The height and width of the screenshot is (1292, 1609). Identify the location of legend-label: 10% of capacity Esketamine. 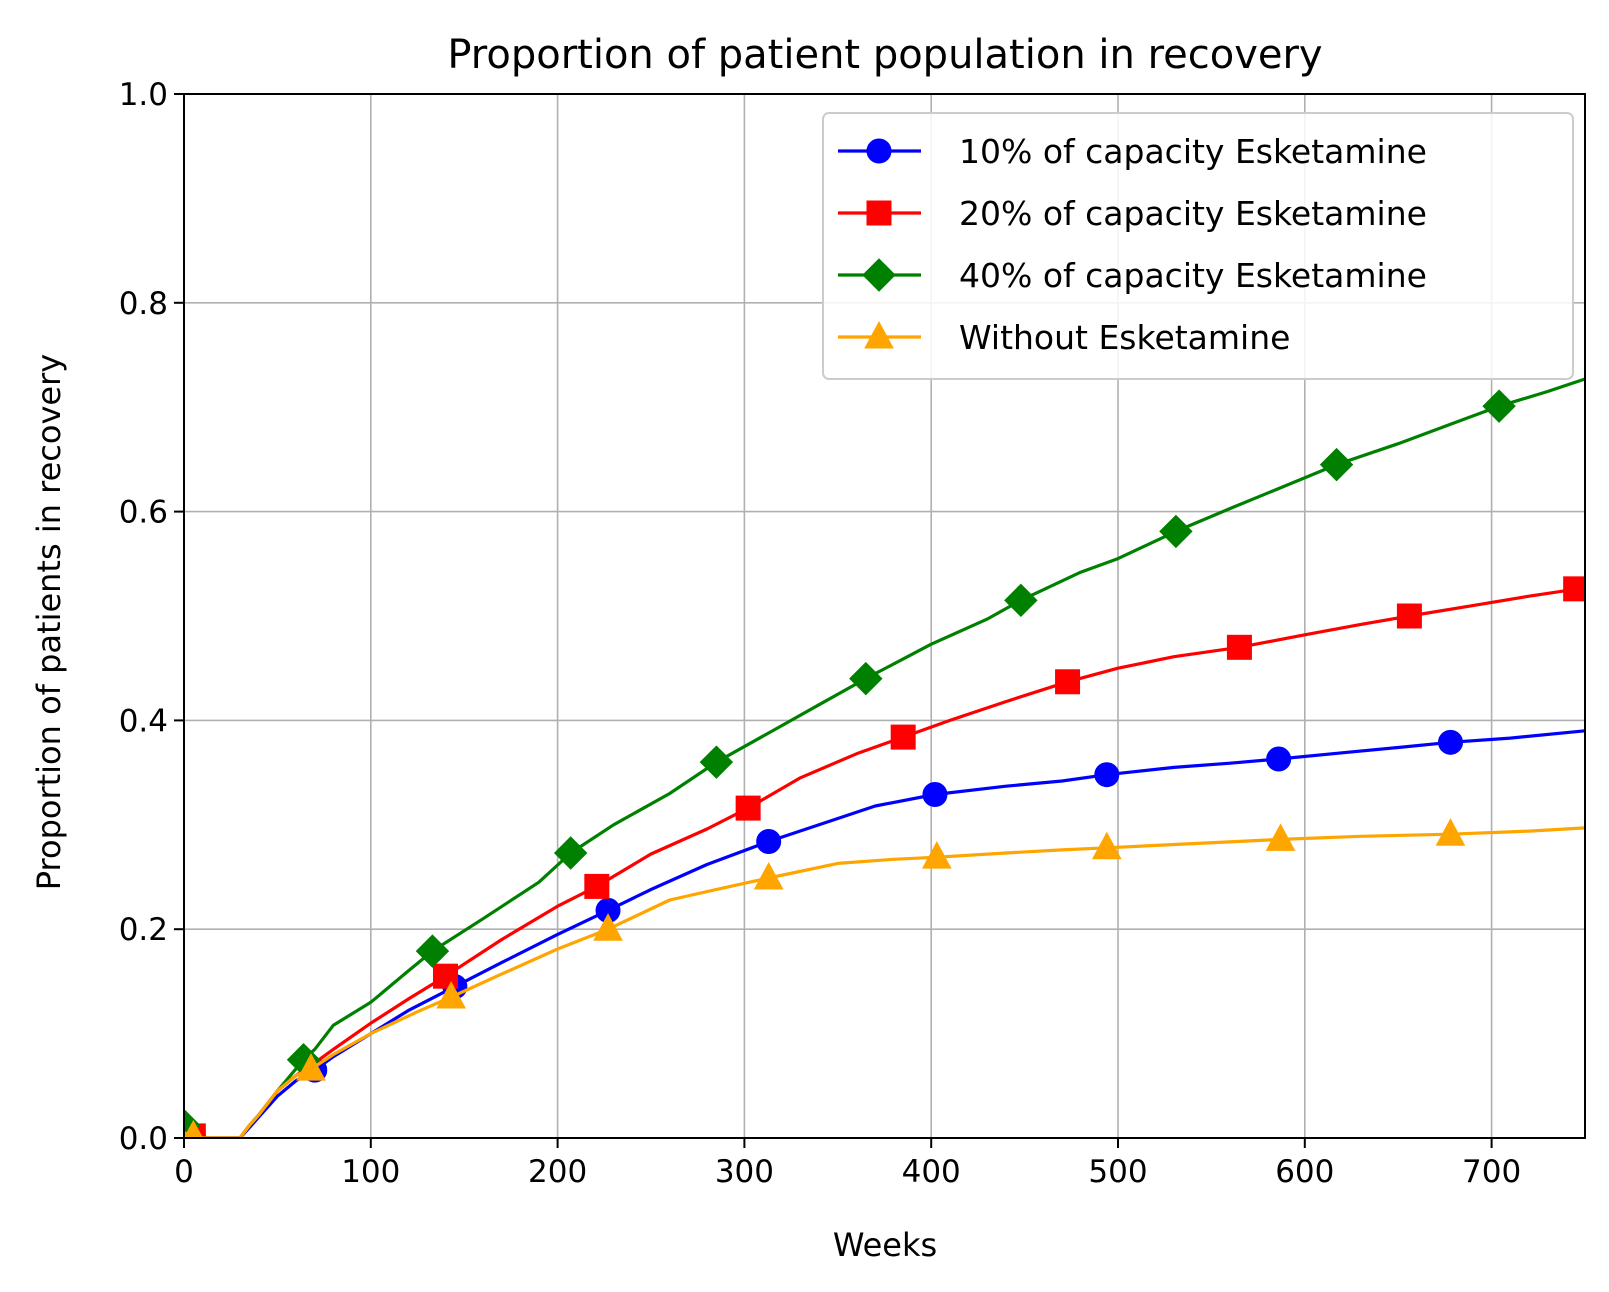
(1193, 151).